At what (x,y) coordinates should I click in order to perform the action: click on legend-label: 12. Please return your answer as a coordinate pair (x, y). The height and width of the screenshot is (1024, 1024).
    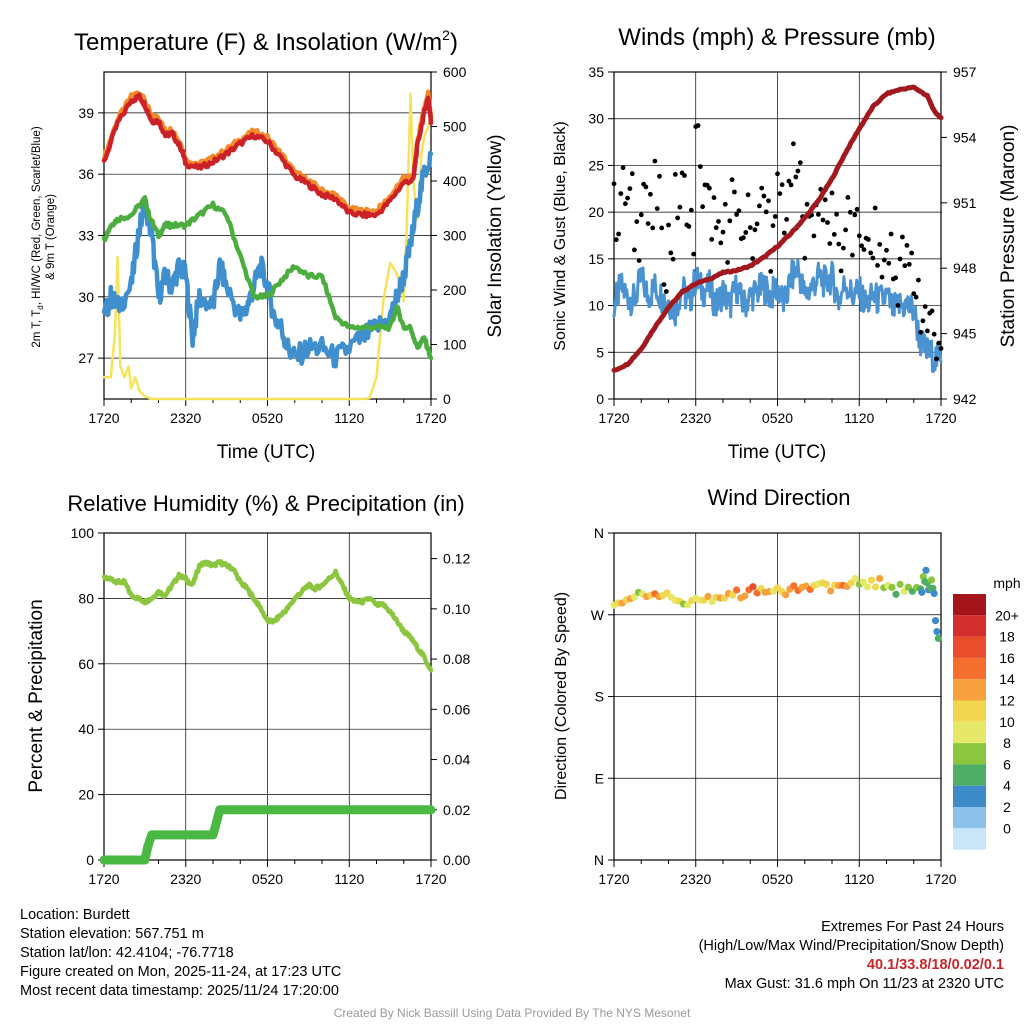
    Looking at the image, I should click on (1007, 701).